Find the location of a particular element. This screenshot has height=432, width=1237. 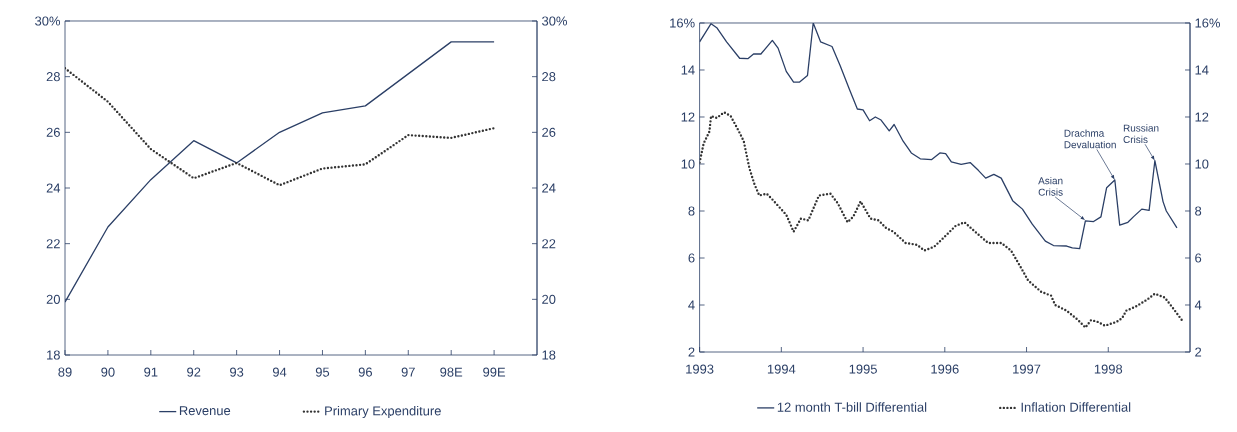

legend-label: 12 month T-bill Differential is located at coordinates (852, 407).